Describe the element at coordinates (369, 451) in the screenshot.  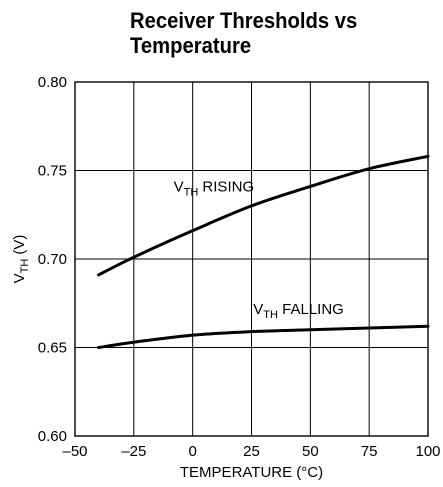
I see `x-tick-label: 75` at that location.